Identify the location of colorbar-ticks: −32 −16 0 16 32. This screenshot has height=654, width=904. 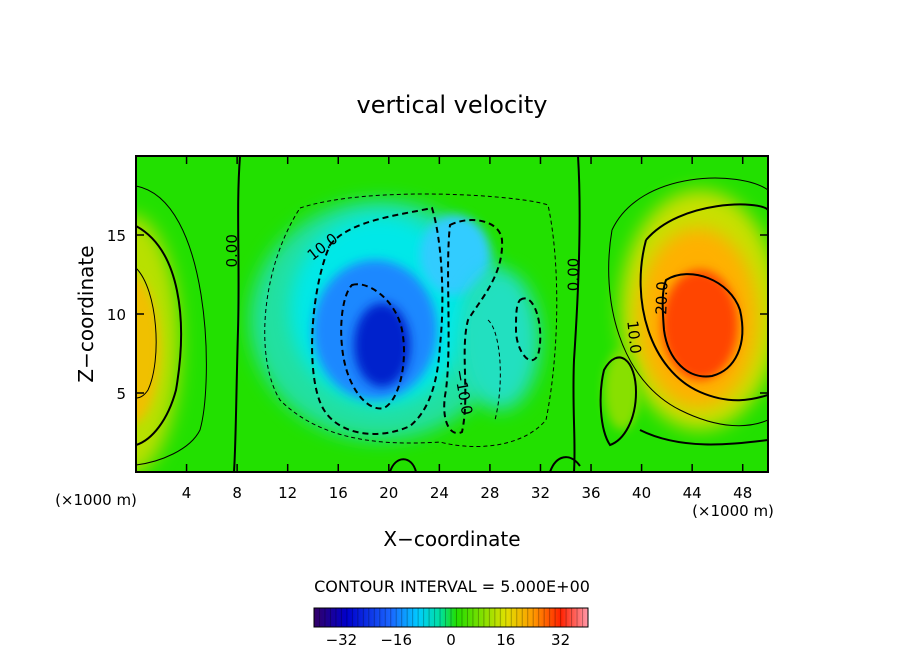
(448, 640).